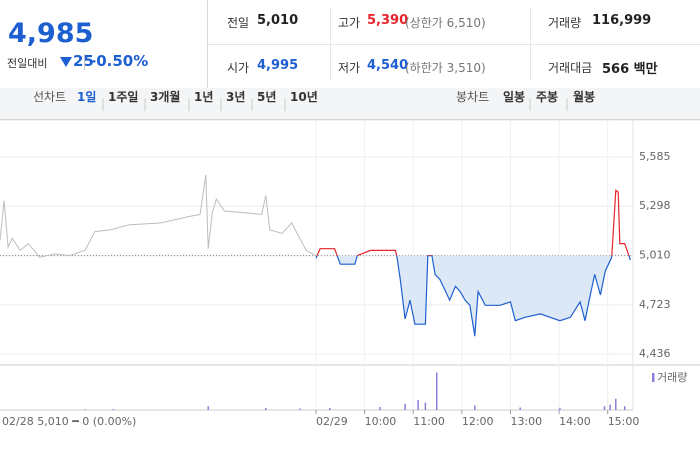  I want to click on stat-label: 거래량, so click(565, 23).